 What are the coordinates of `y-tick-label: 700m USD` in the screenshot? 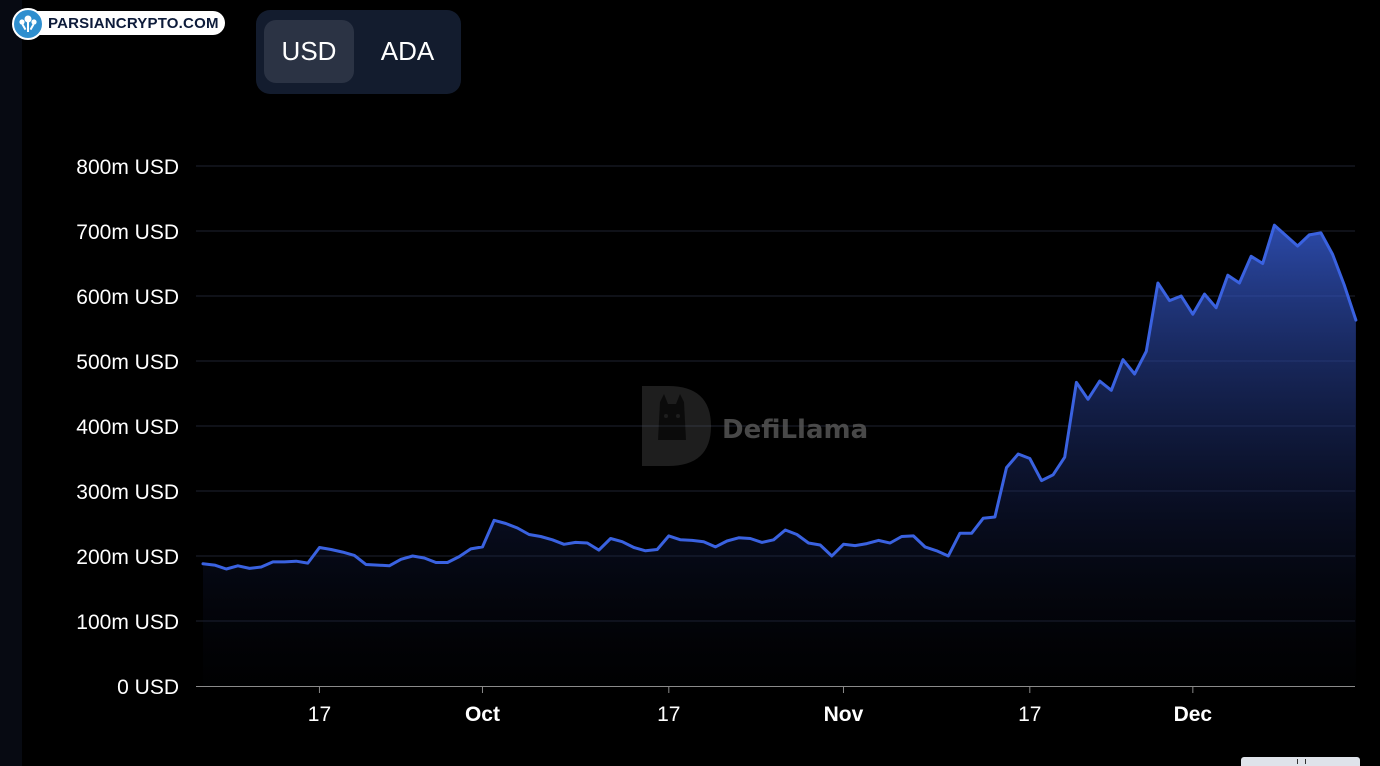 It's located at (127, 232).